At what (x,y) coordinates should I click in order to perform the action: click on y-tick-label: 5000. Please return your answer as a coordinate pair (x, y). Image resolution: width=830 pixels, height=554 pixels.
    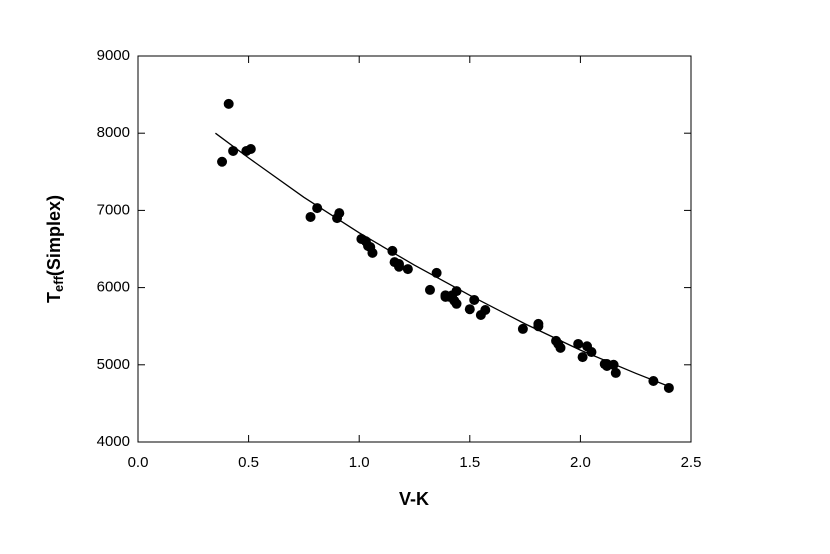
    Looking at the image, I should click on (113, 364).